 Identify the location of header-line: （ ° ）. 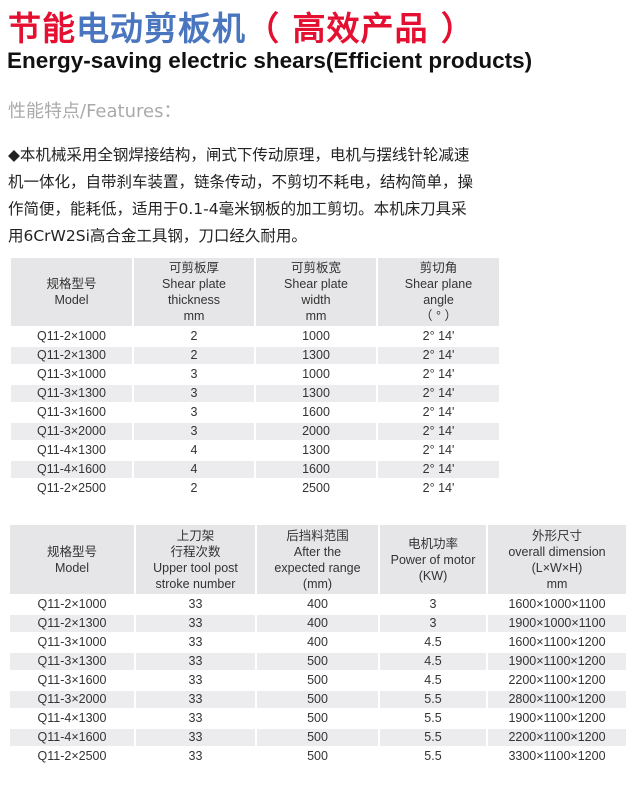
(438, 316).